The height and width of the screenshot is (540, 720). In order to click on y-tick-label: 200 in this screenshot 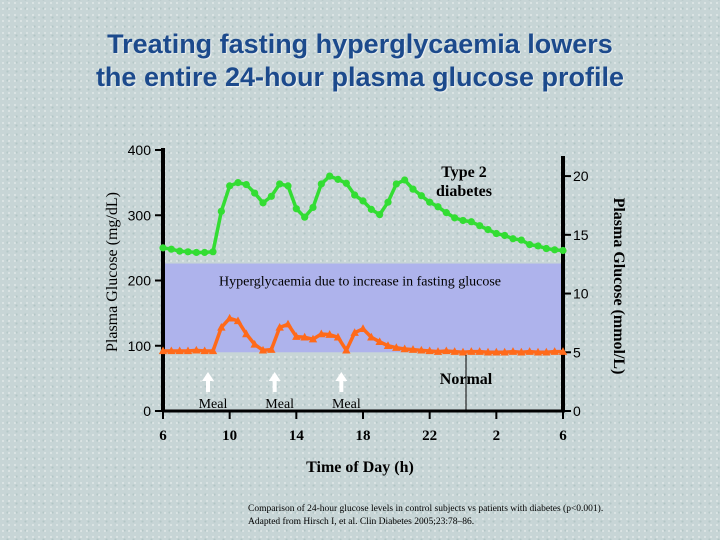, I will do `click(140, 281)`.